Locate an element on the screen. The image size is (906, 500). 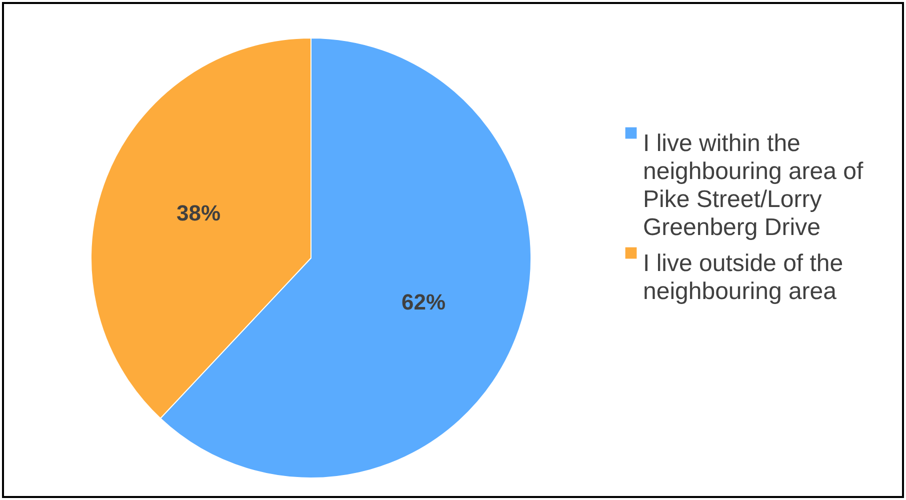
legend-label: I live outside of the neighbouring area is located at coordinates (743, 277).